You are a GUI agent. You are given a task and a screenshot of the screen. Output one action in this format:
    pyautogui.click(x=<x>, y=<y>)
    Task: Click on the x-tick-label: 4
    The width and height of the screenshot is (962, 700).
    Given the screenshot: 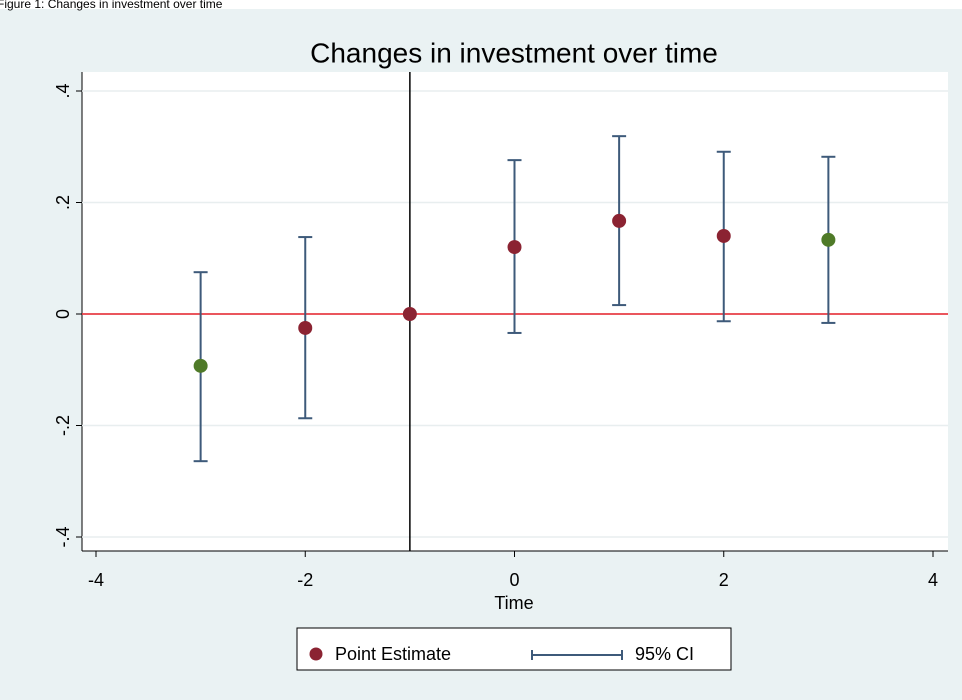 What is the action you would take?
    pyautogui.click(x=933, y=580)
    